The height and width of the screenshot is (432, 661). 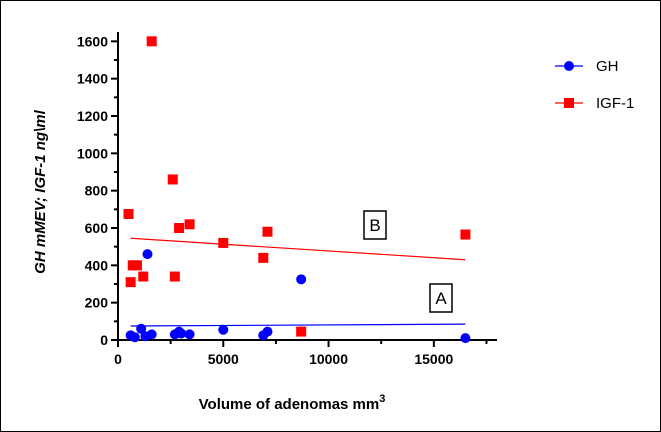 I want to click on legend-label: GH, so click(x=607, y=66).